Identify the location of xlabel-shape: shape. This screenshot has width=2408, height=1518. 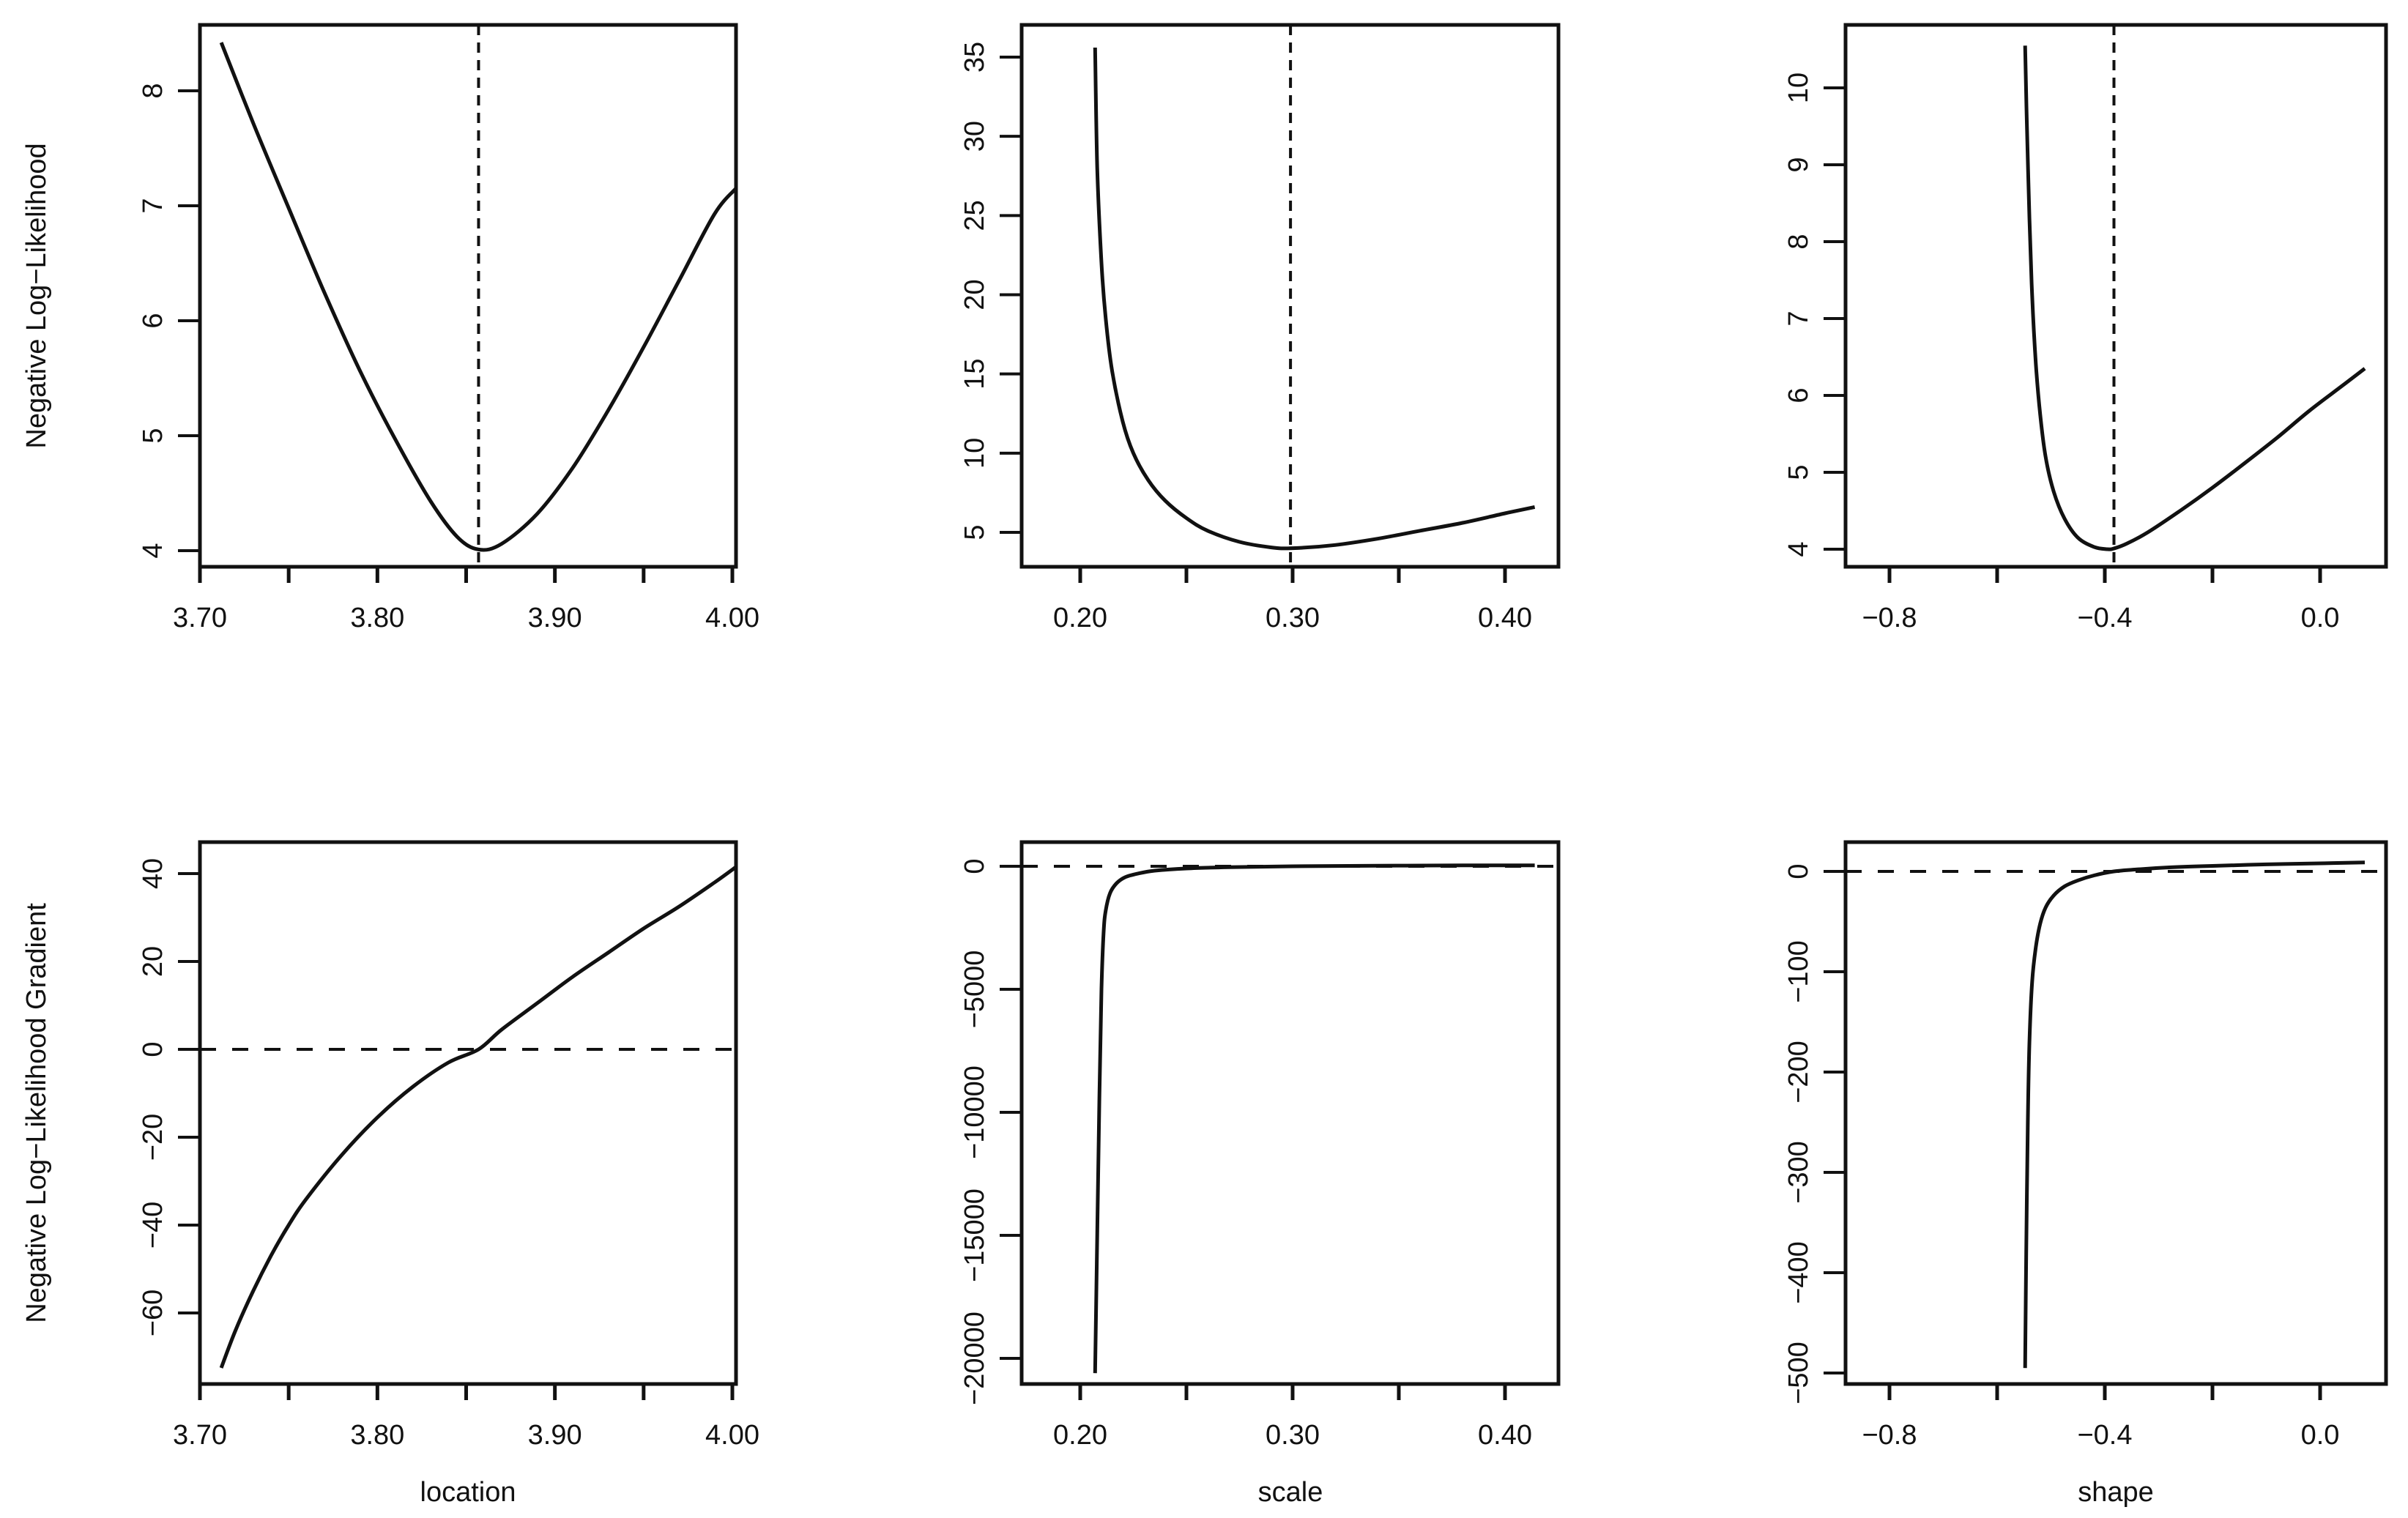
(2116, 1493).